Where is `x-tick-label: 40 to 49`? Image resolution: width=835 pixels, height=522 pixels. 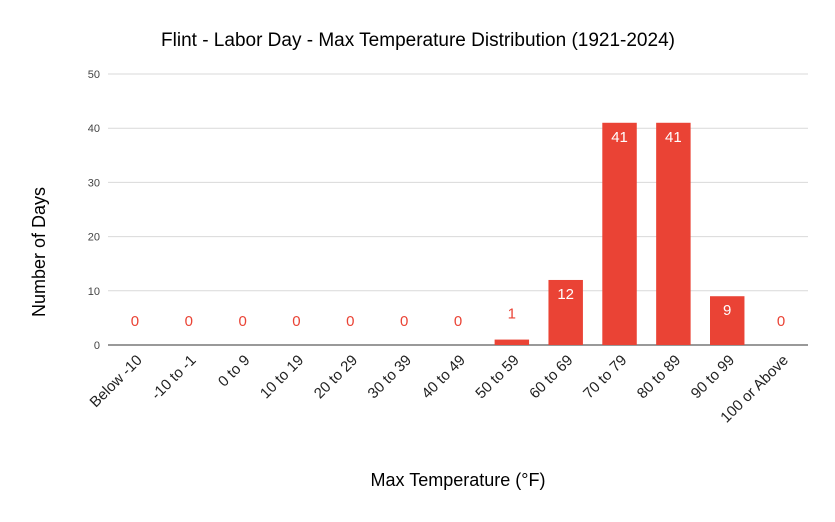
x-tick-label: 40 to 49 is located at coordinates (443, 377).